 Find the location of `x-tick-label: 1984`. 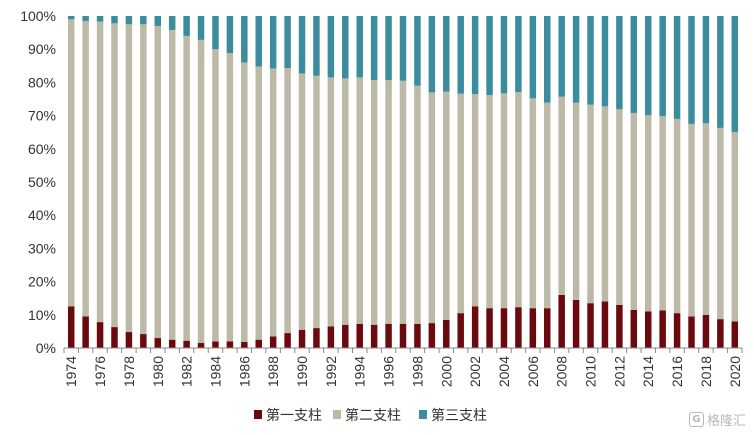

x-tick-label: 1984 is located at coordinates (215, 371).